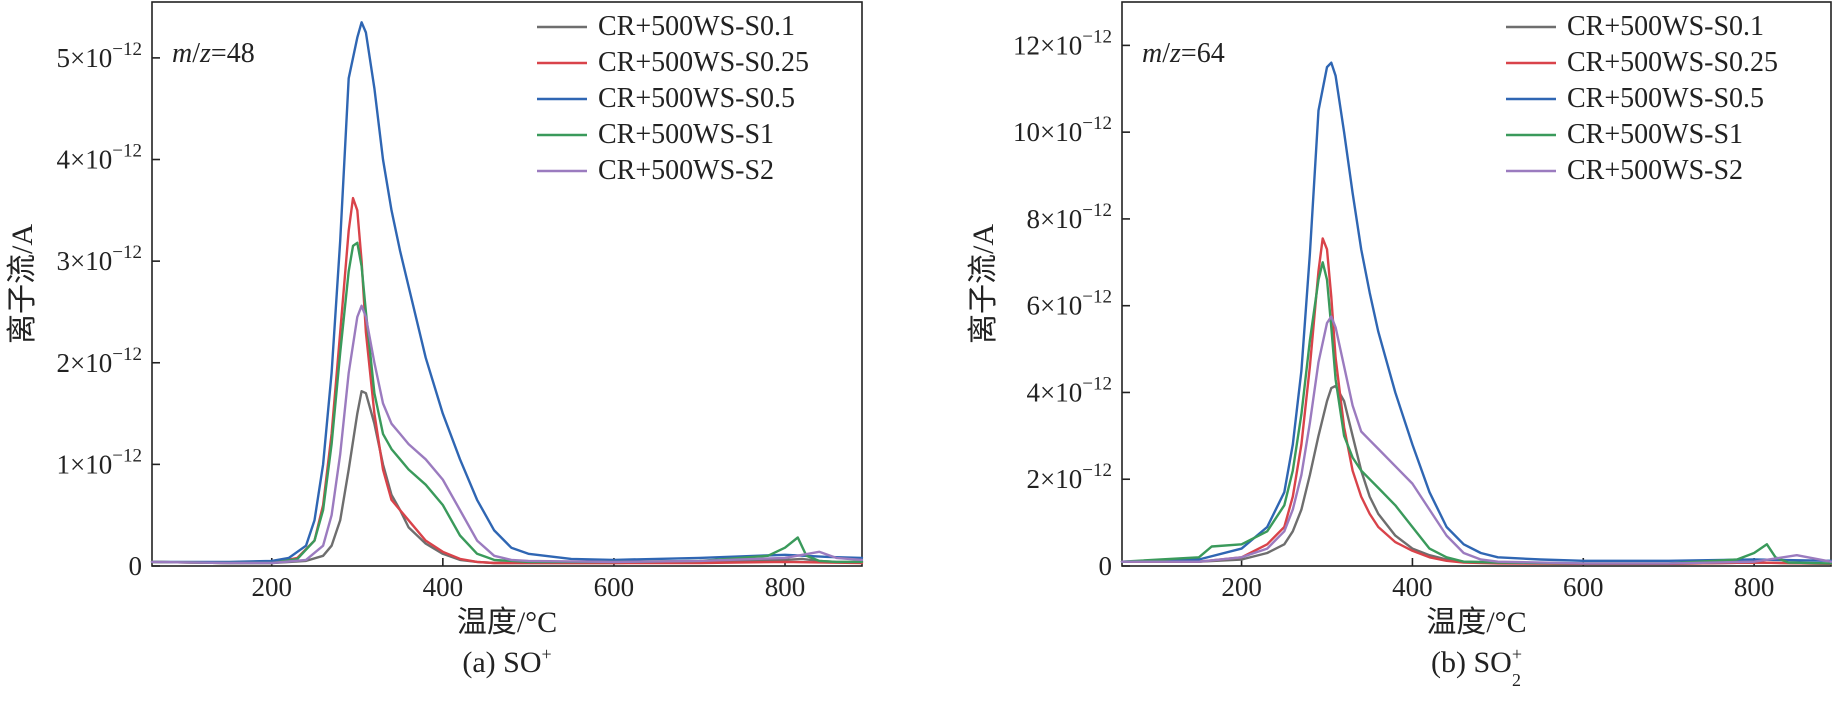 The image size is (1832, 702). What do you see at coordinates (1069, 217) in the screenshot?
I see `y-tick-label: 8×10⁻¹²` at bounding box center [1069, 217].